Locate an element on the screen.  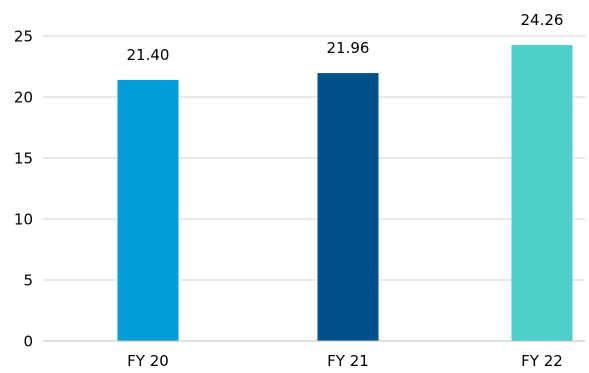
y-tick-label: 20 is located at coordinates (23, 98).